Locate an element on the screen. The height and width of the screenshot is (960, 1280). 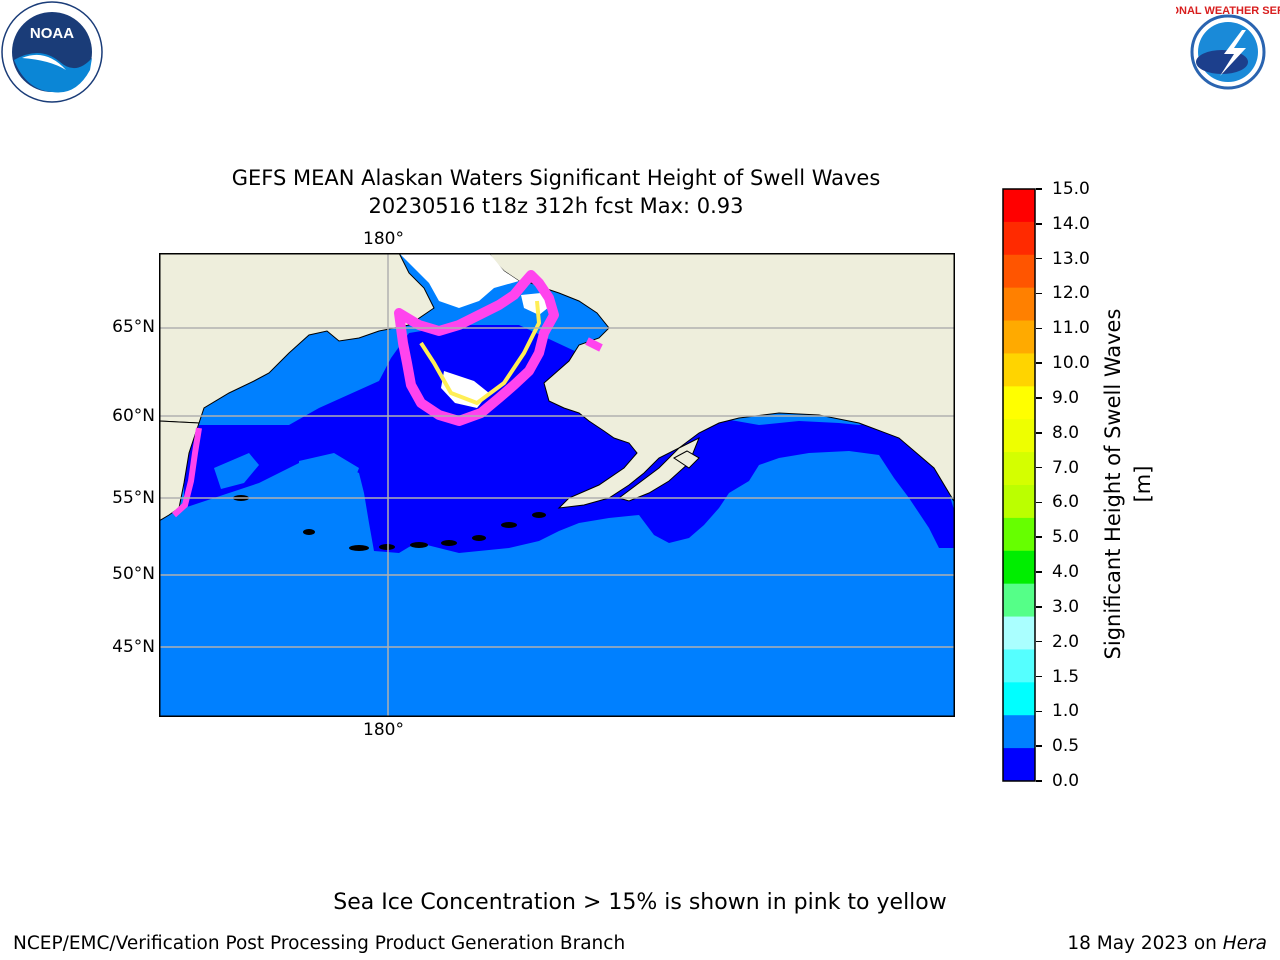
lat-label-55: 55°N is located at coordinates (133, 498).